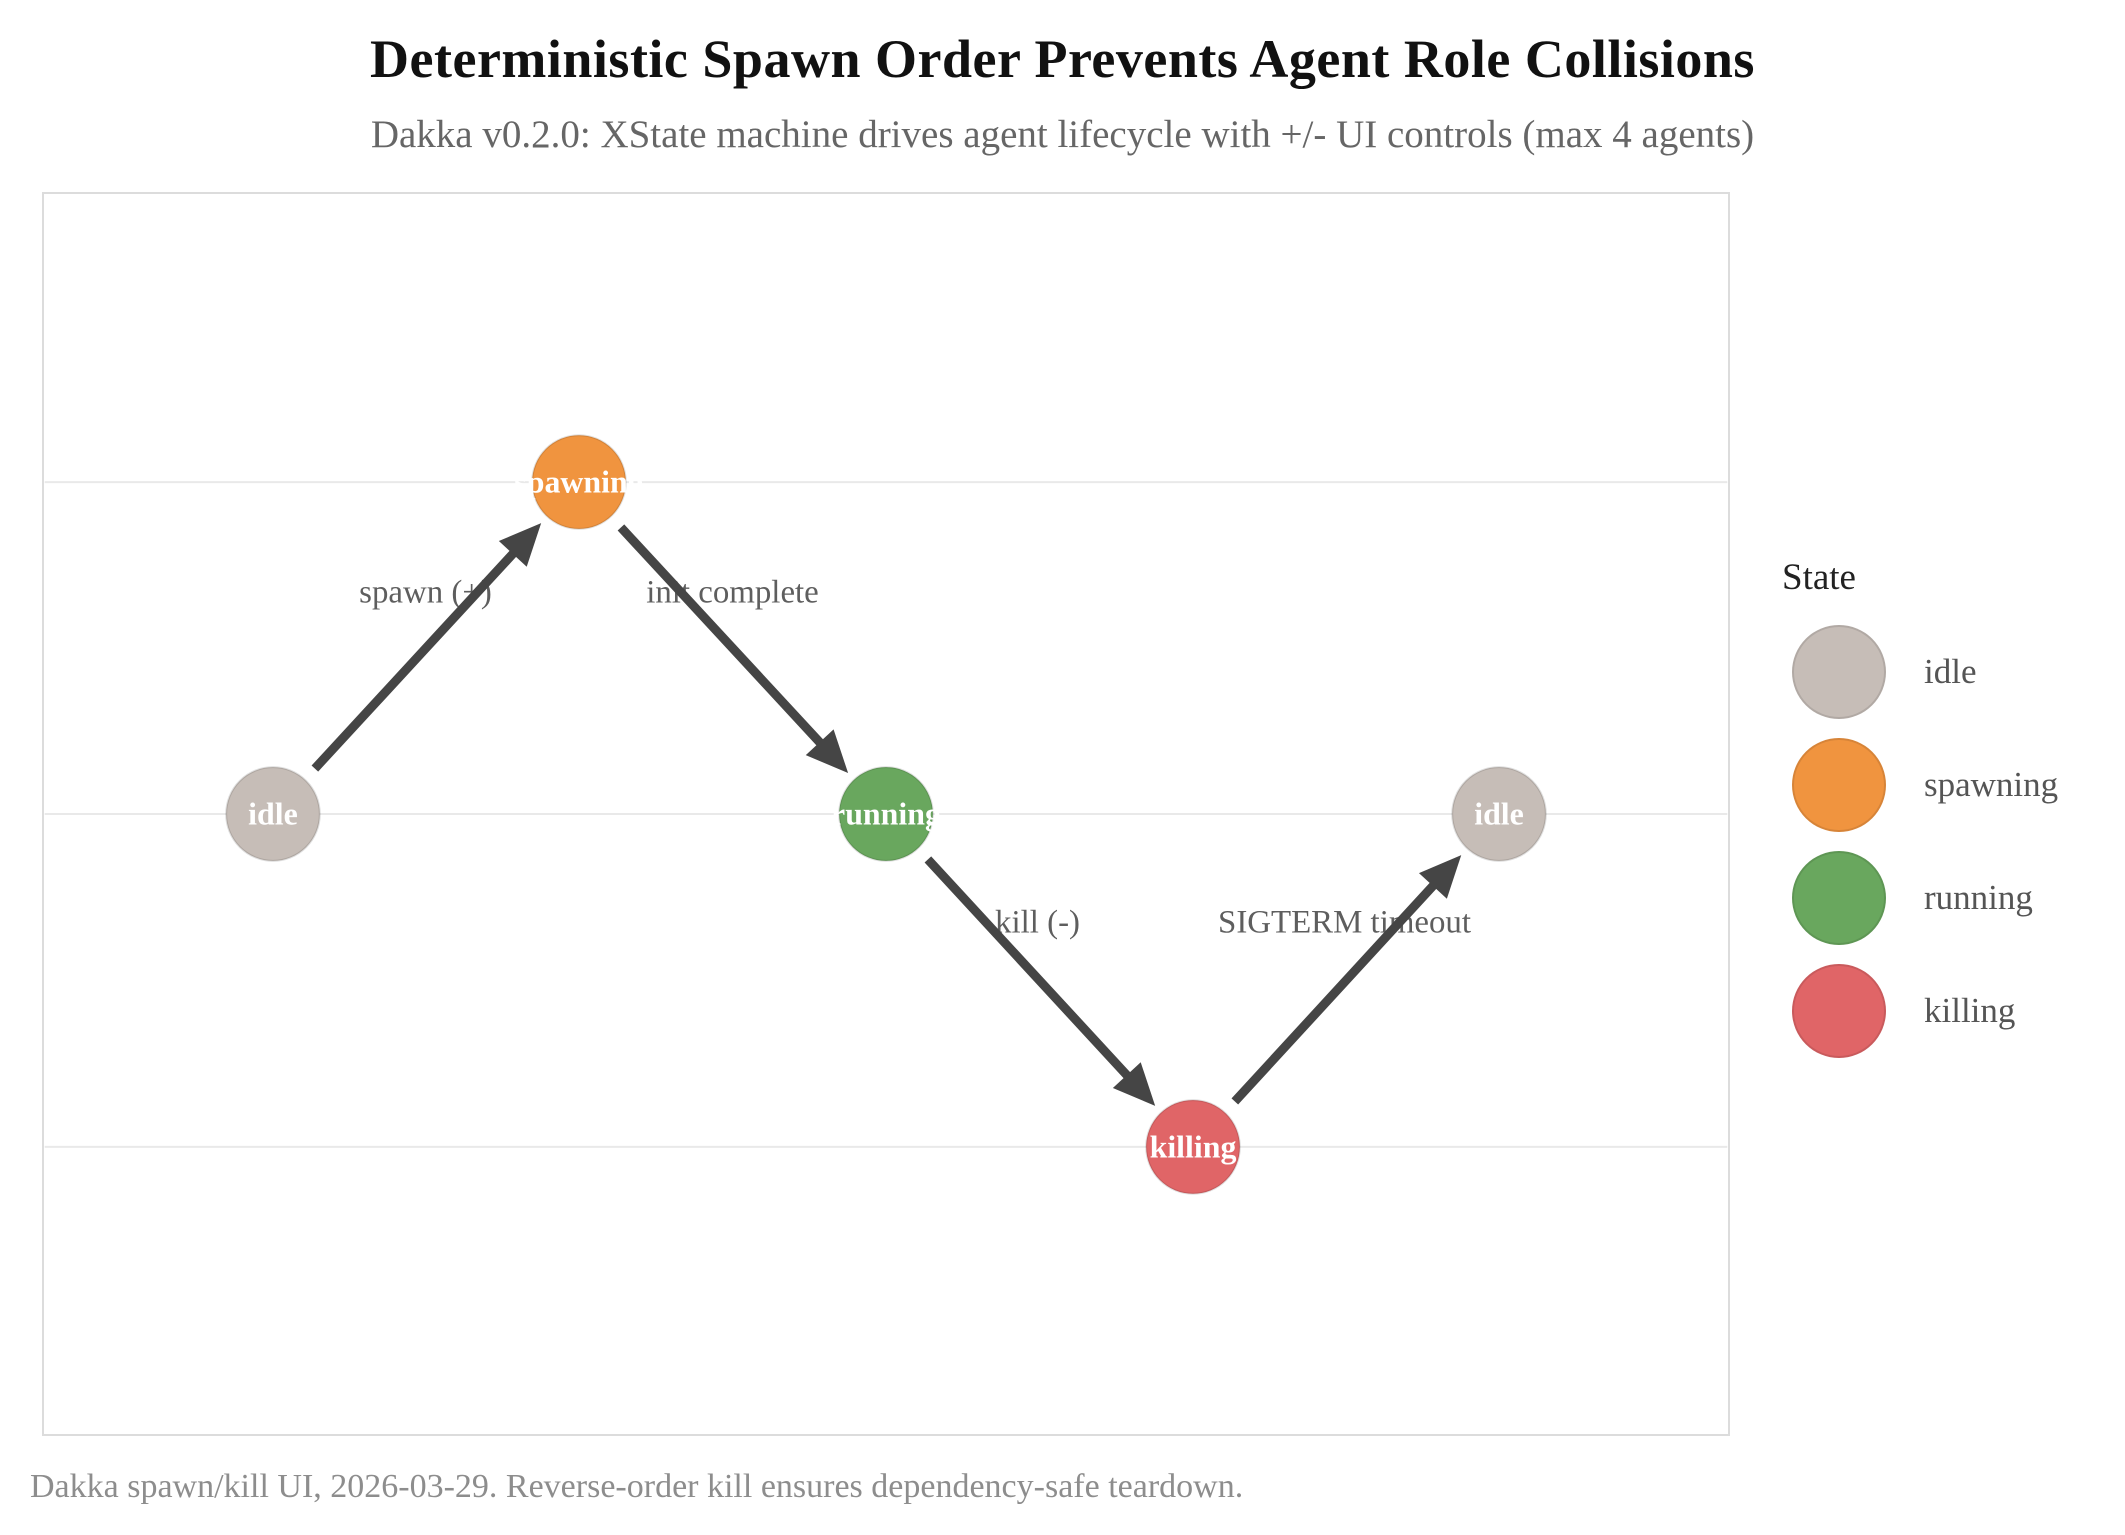  I want to click on state-node-label: running, so click(886, 814).